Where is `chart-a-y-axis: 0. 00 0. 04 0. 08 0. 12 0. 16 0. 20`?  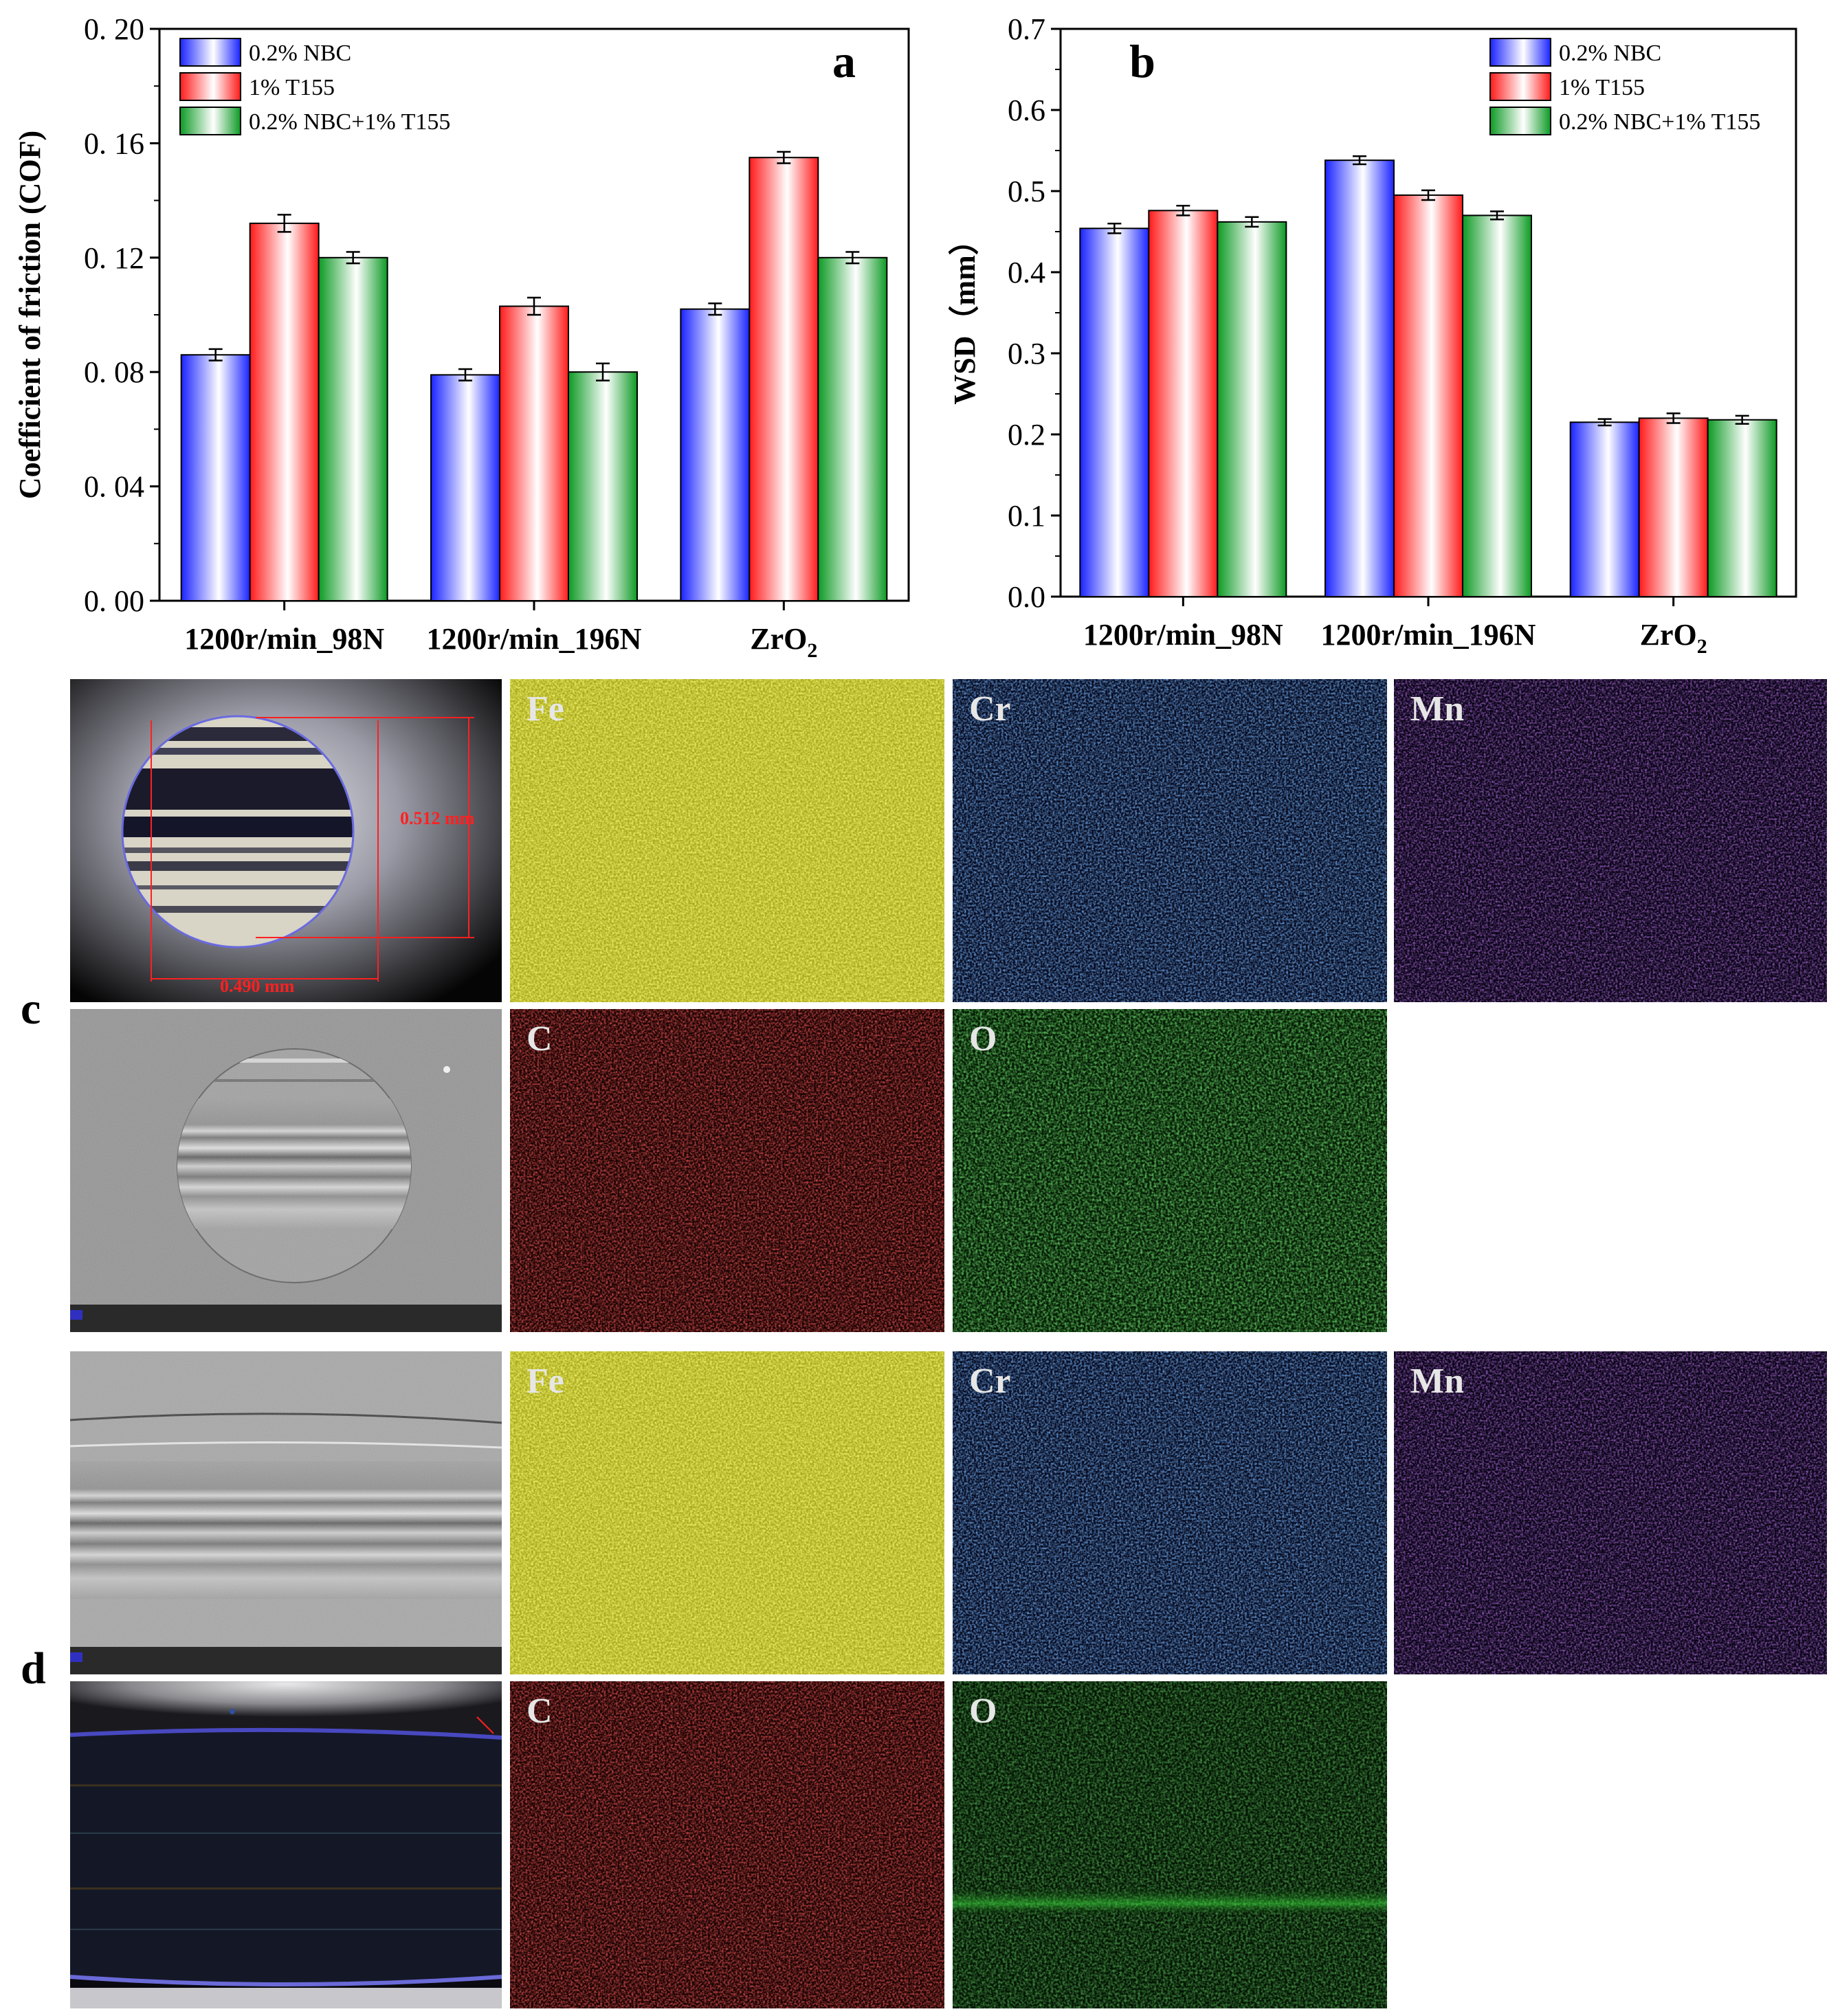
chart-a-y-axis: 0. 00 0. 04 0. 08 0. 12 0. 16 0. 20 is located at coordinates (121, 315).